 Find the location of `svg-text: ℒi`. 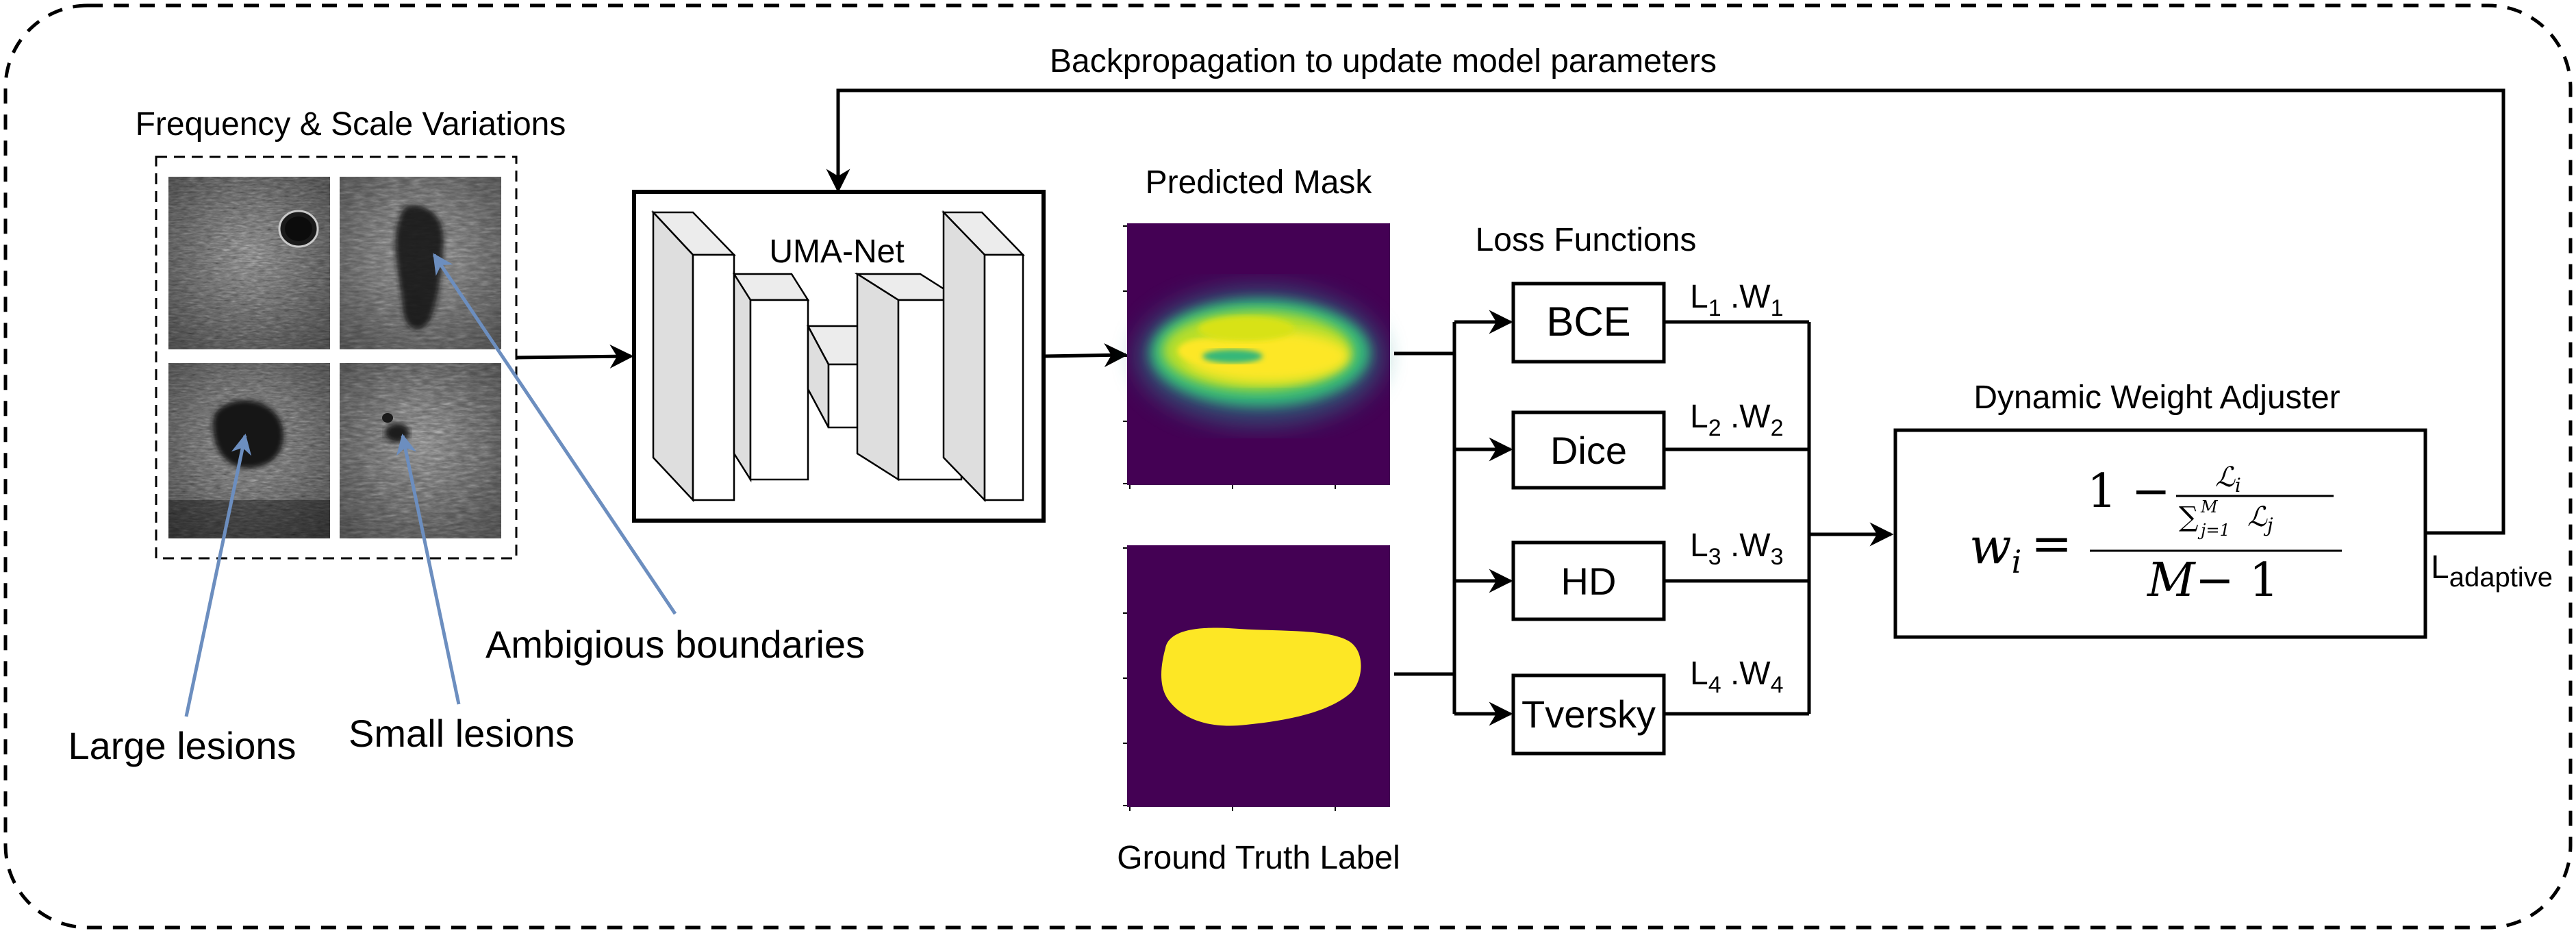

svg-text: ℒi is located at coordinates (2228, 479).